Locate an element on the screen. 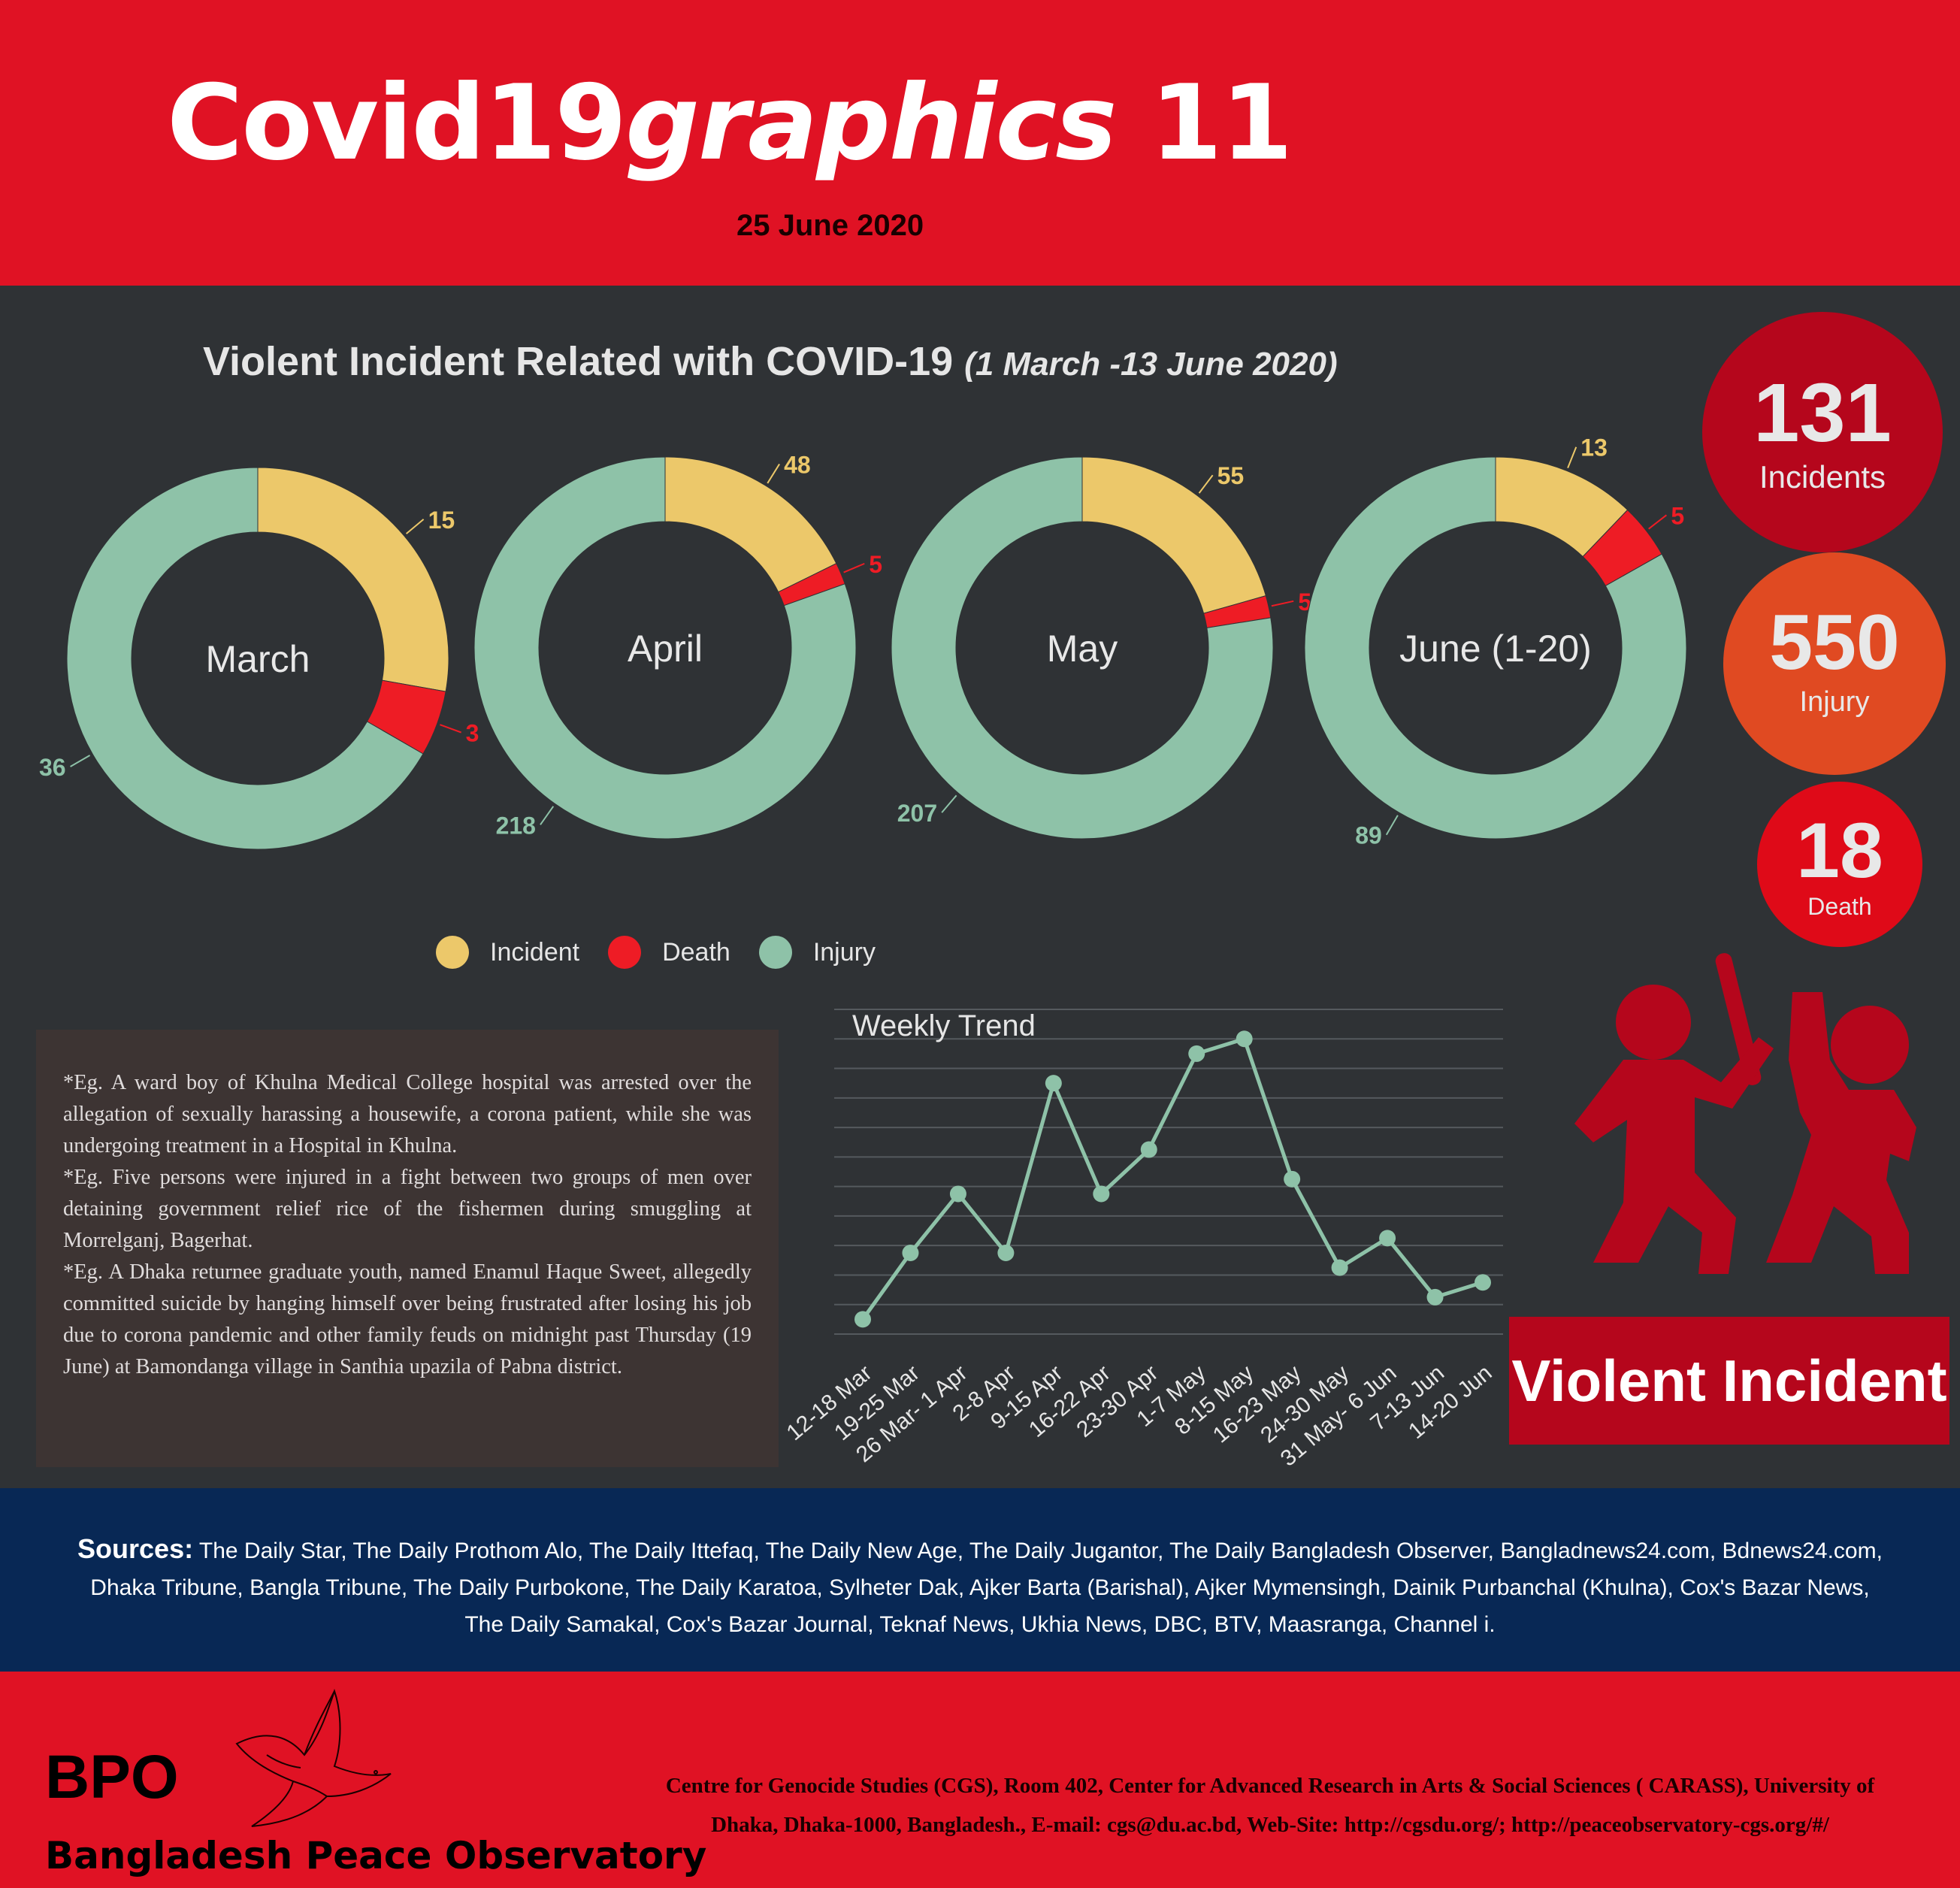 The height and width of the screenshot is (1888, 1960). section-subtitle: (1 March -13 June 2020) is located at coordinates (1151, 365).